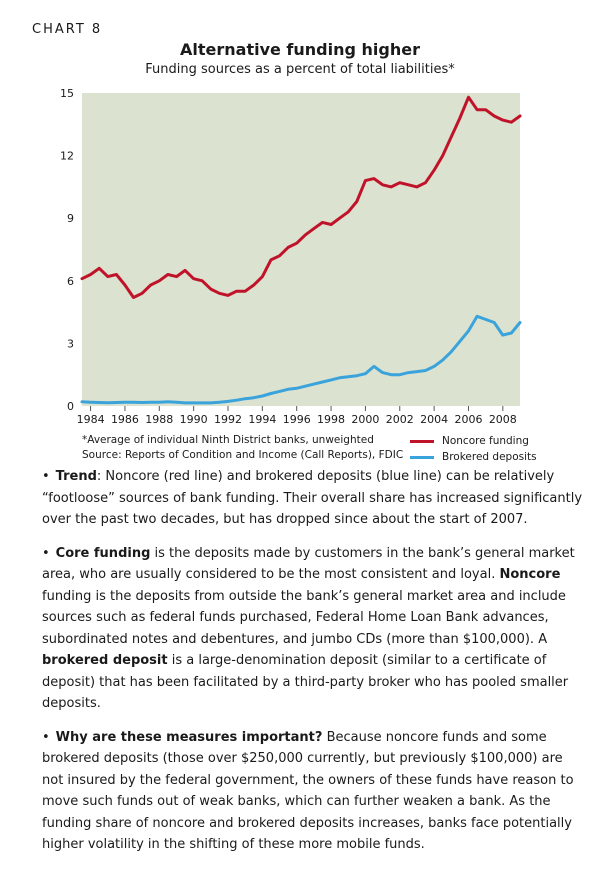 The width and height of the screenshot is (600, 887). Describe the element at coordinates (67, 93) in the screenshot. I see `y-tick-label: 15` at that location.